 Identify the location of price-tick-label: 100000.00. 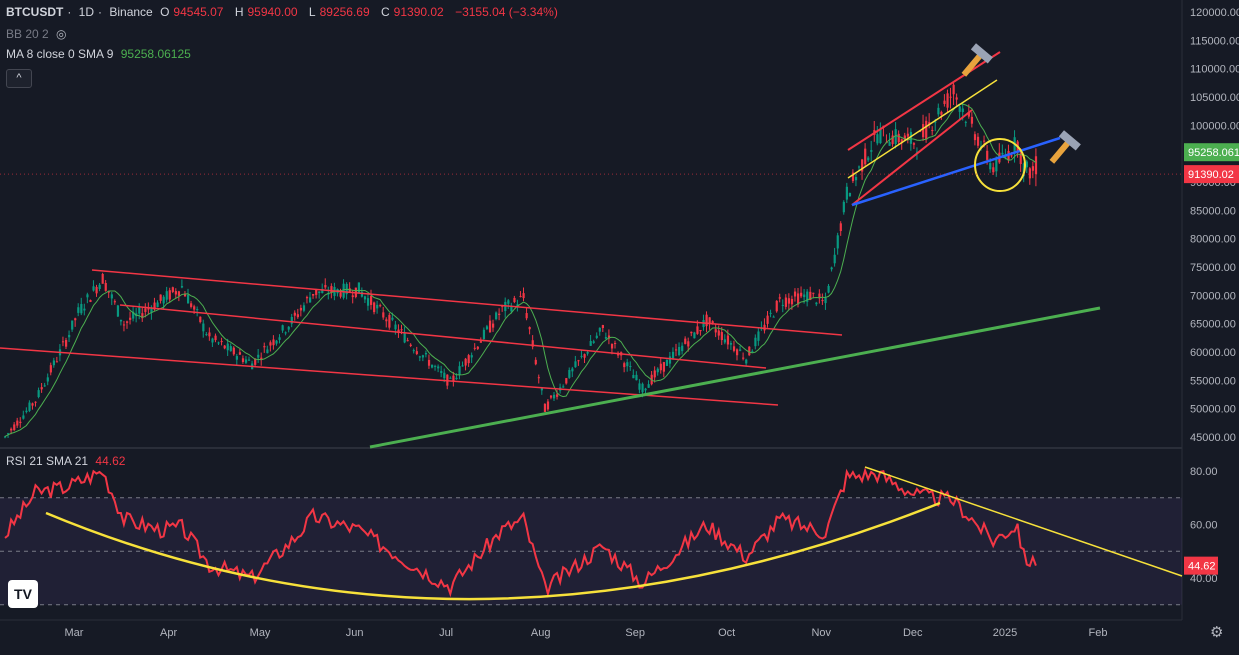
(1214, 126).